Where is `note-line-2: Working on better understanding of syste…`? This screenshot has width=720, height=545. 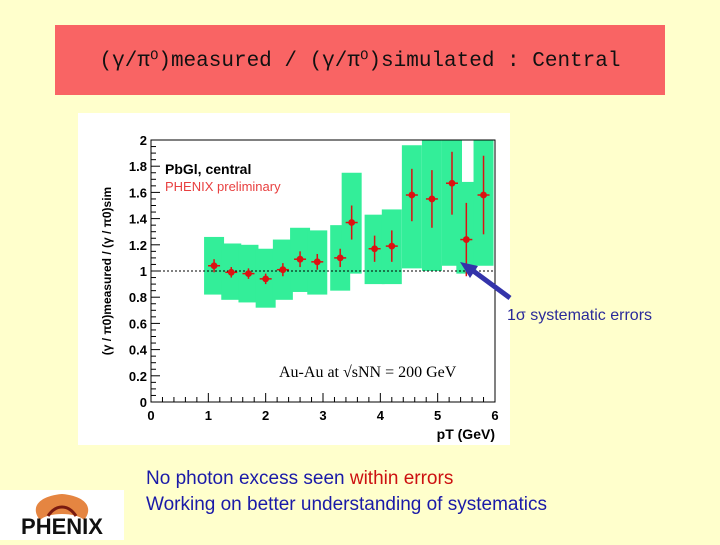
note-line-2: Working on better understanding of syste… is located at coordinates (346, 504).